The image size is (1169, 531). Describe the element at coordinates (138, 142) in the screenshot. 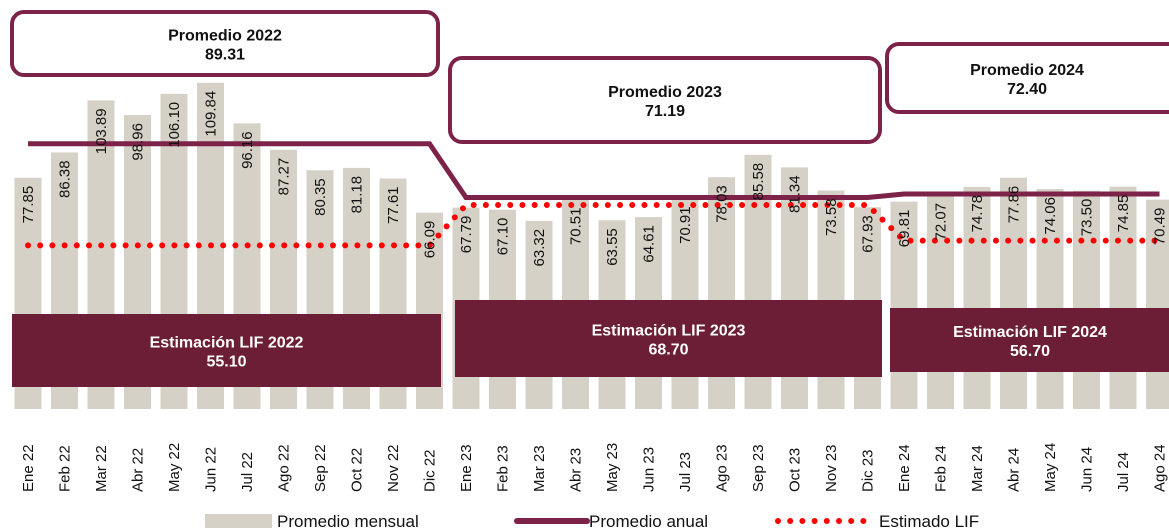

I see `value-label: 98.96` at that location.